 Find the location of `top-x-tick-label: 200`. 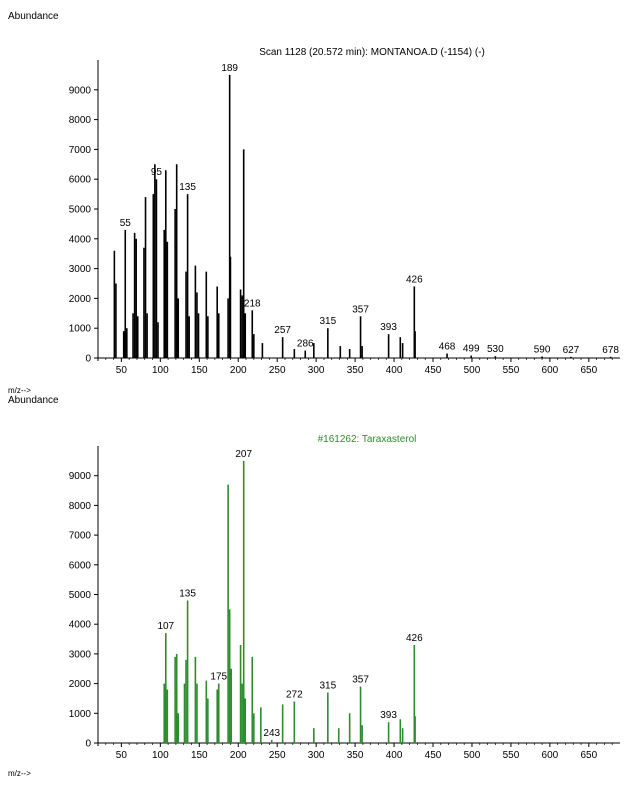

top-x-tick-label: 200 is located at coordinates (238, 370).